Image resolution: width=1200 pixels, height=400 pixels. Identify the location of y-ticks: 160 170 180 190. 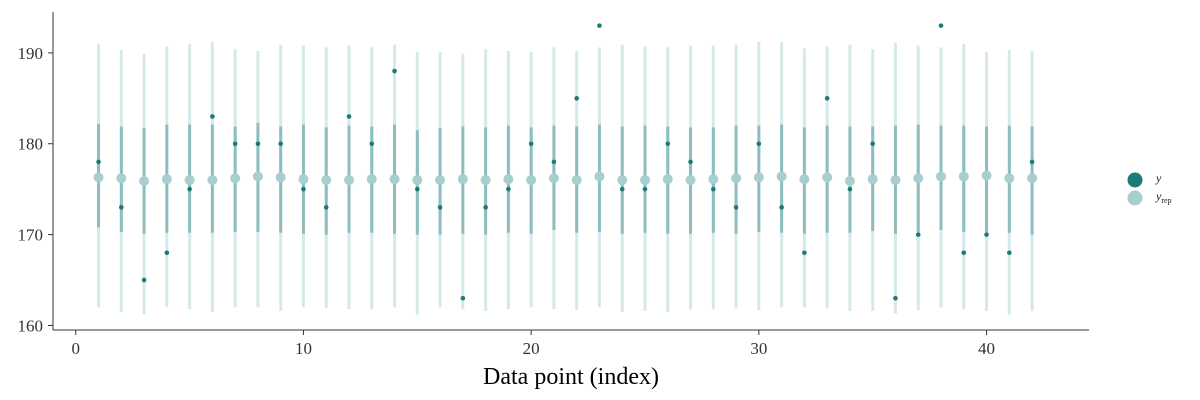
(35, 189).